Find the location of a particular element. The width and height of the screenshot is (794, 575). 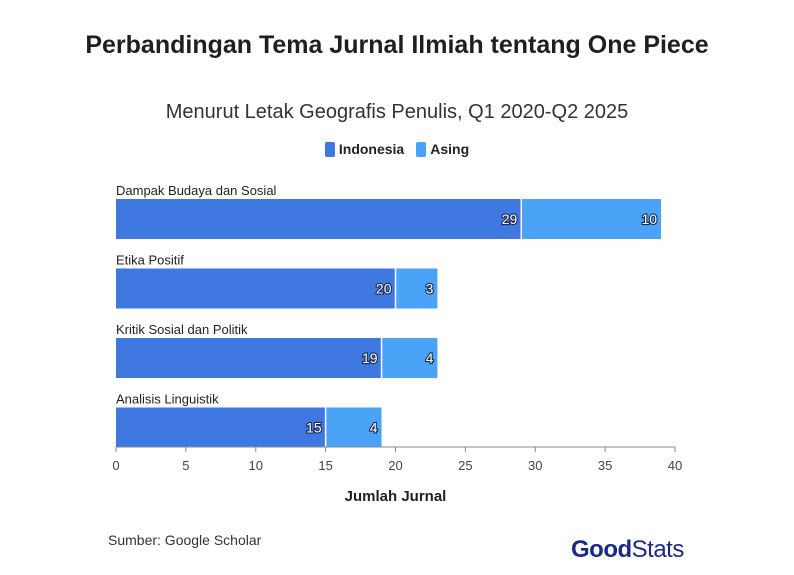

data-label: 20 is located at coordinates (384, 289).